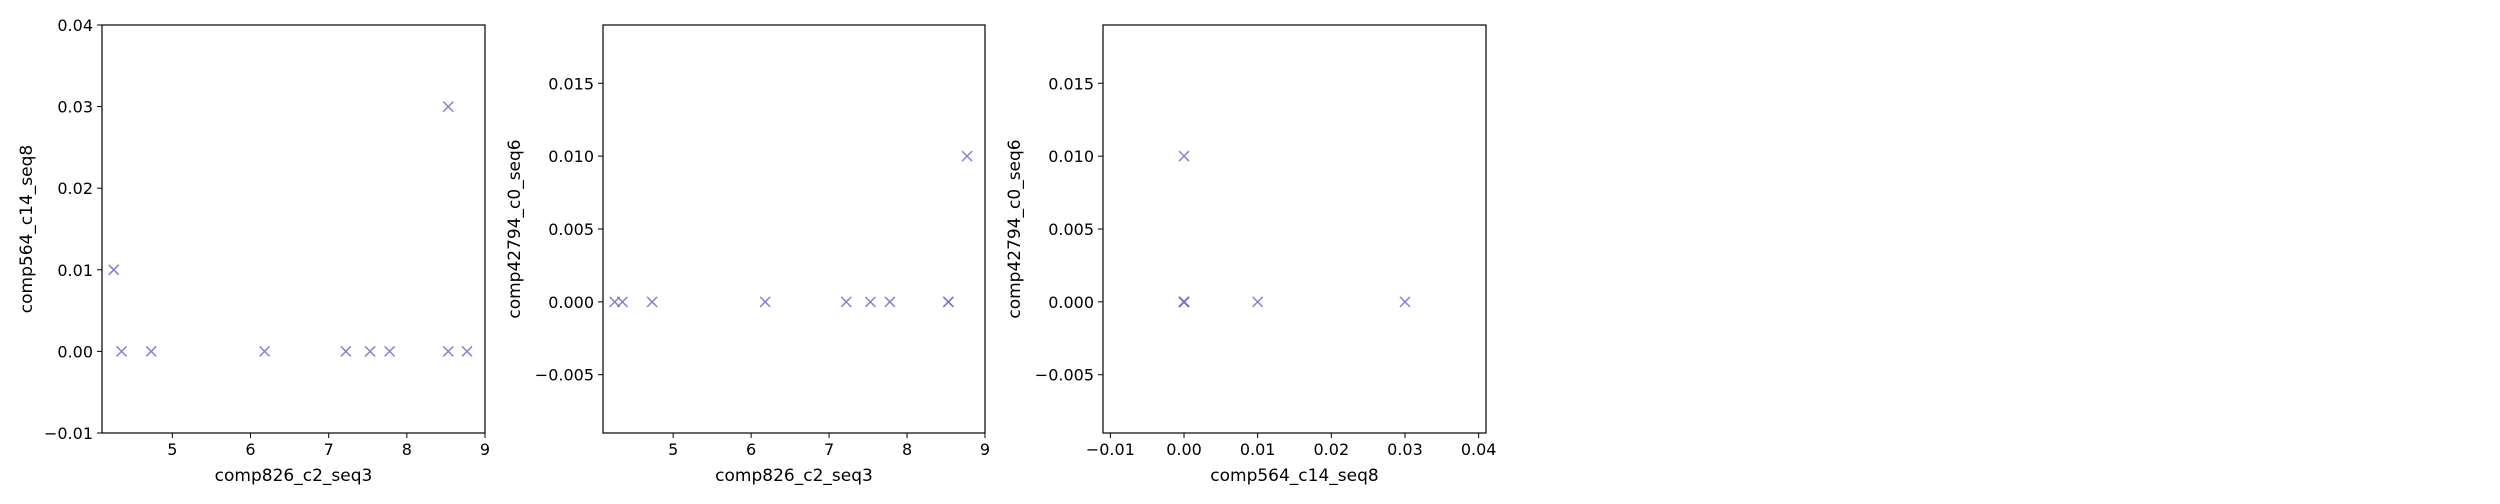 Image resolution: width=2500 pixels, height=504 pixels. Describe the element at coordinates (75, 188) in the screenshot. I see `y-tick-label: 0.02` at that location.